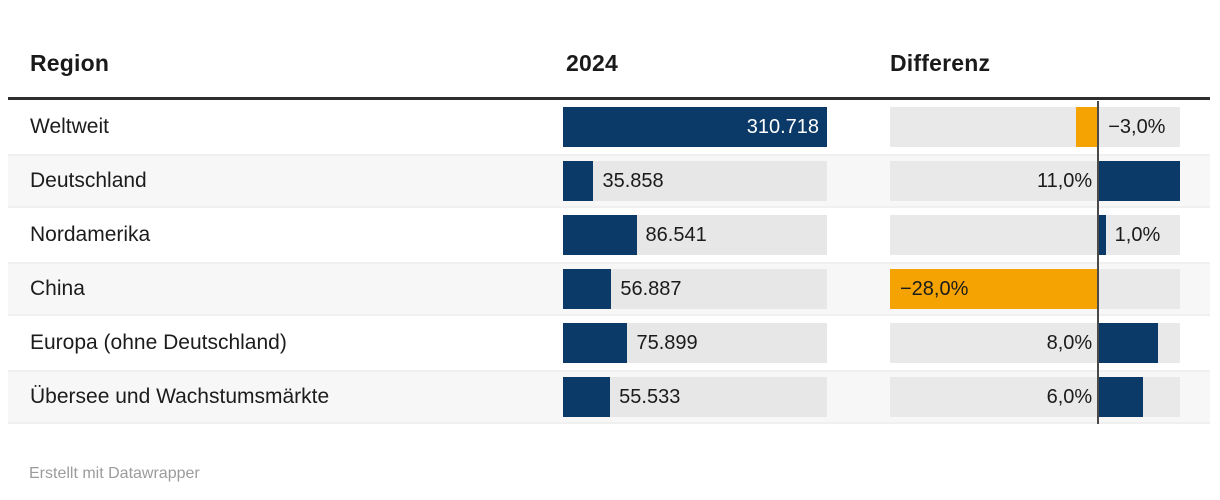 This screenshot has height=500, width=1220. I want to click on diff-bar-track: 8,0%, so click(1035, 343).